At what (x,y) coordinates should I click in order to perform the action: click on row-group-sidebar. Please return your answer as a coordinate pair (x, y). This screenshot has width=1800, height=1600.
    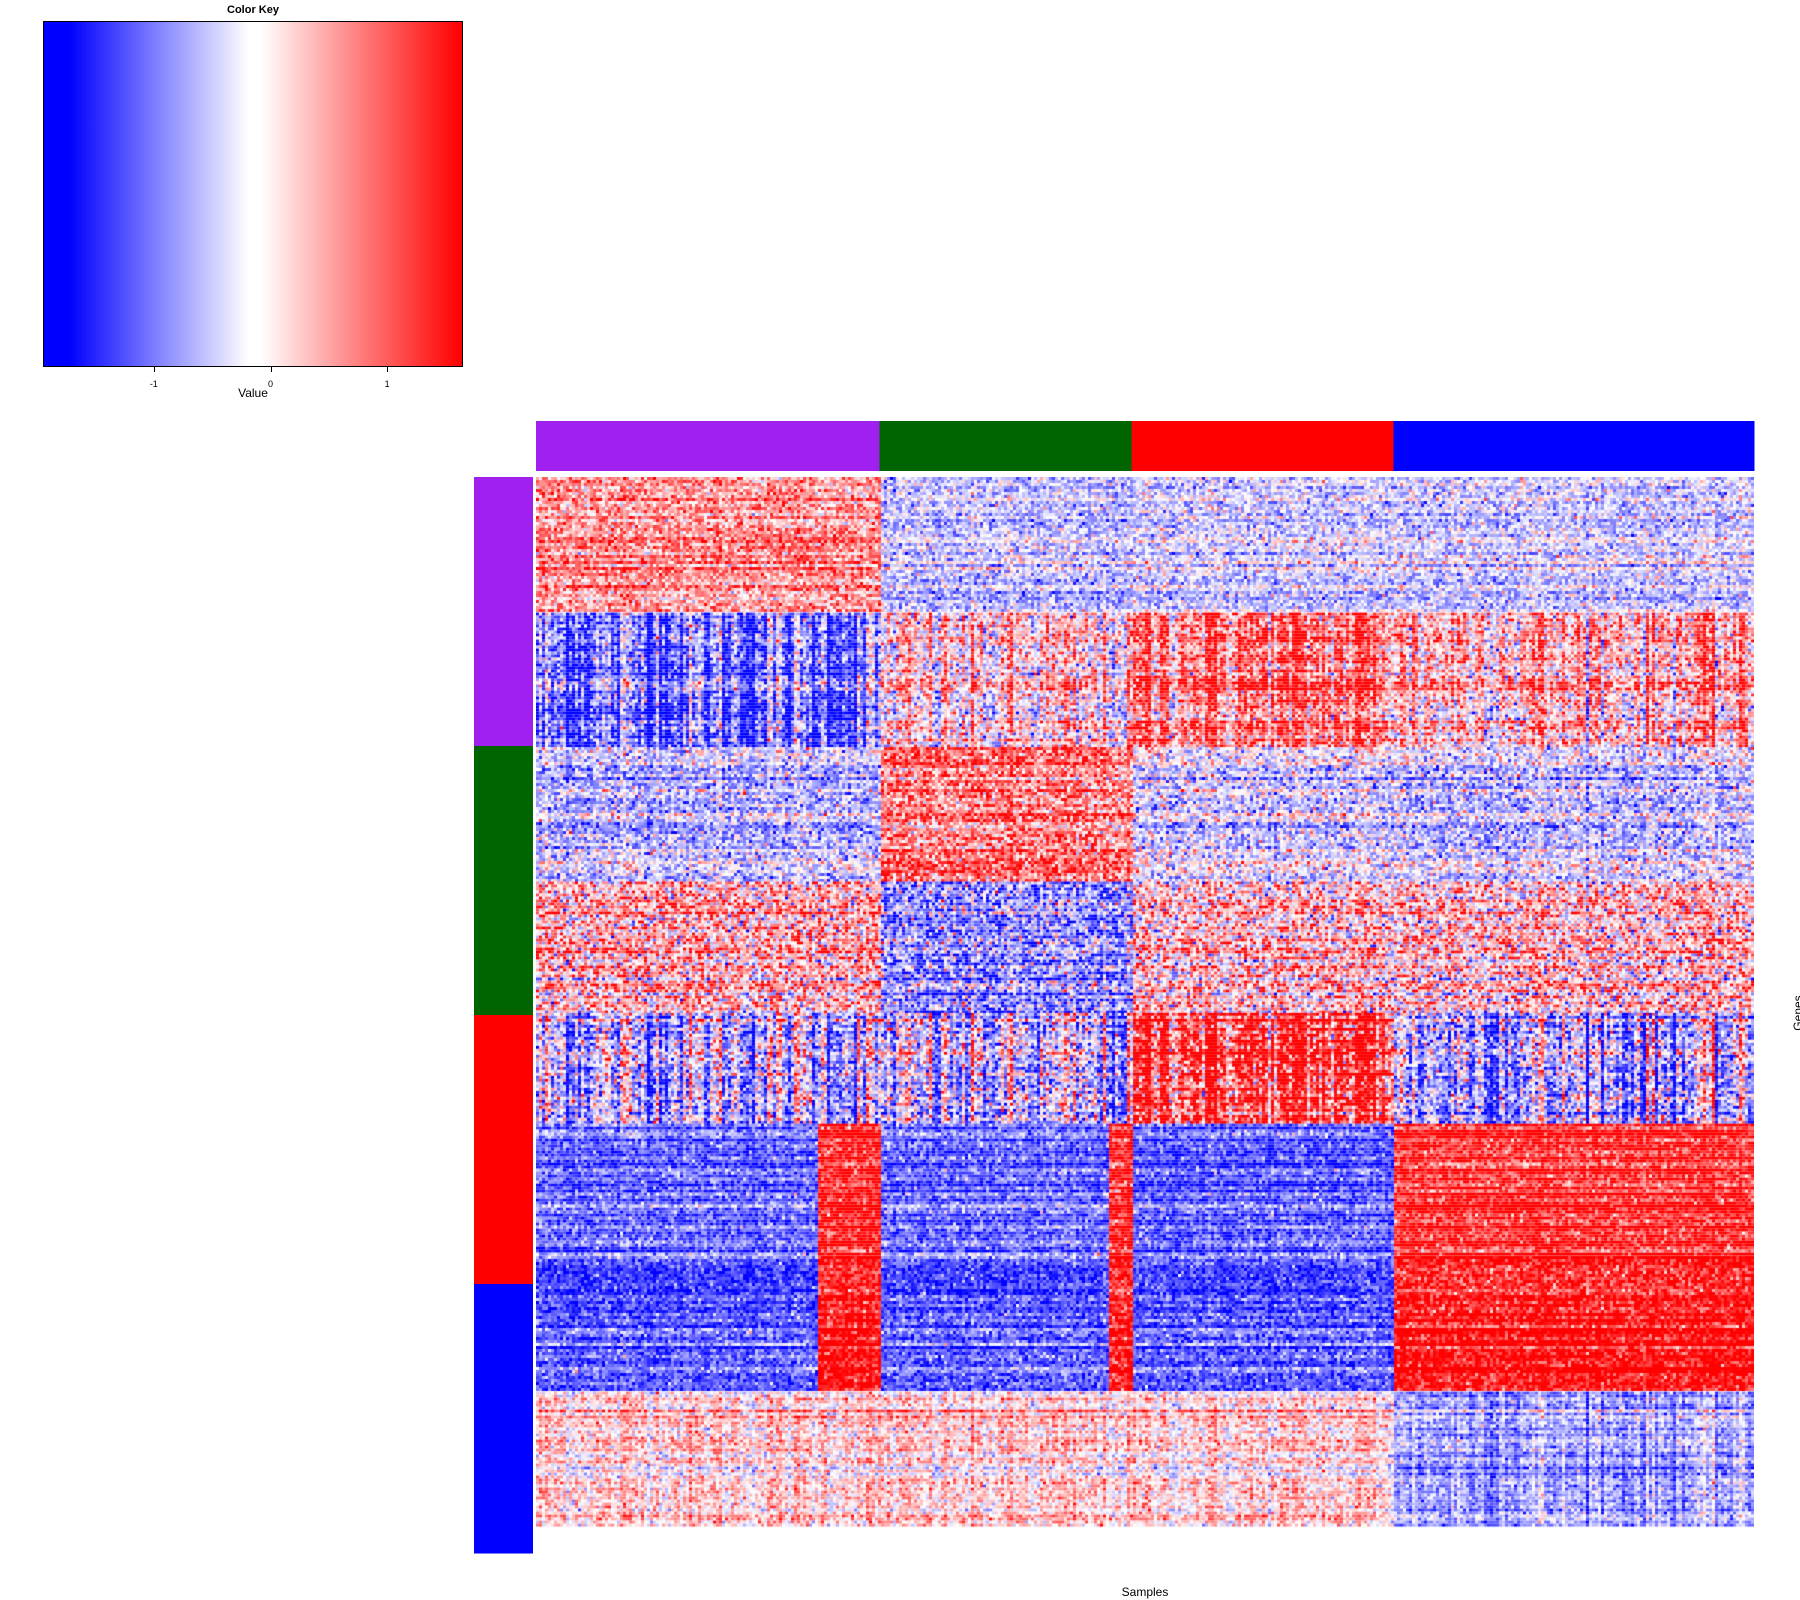
    Looking at the image, I should click on (503, 1015).